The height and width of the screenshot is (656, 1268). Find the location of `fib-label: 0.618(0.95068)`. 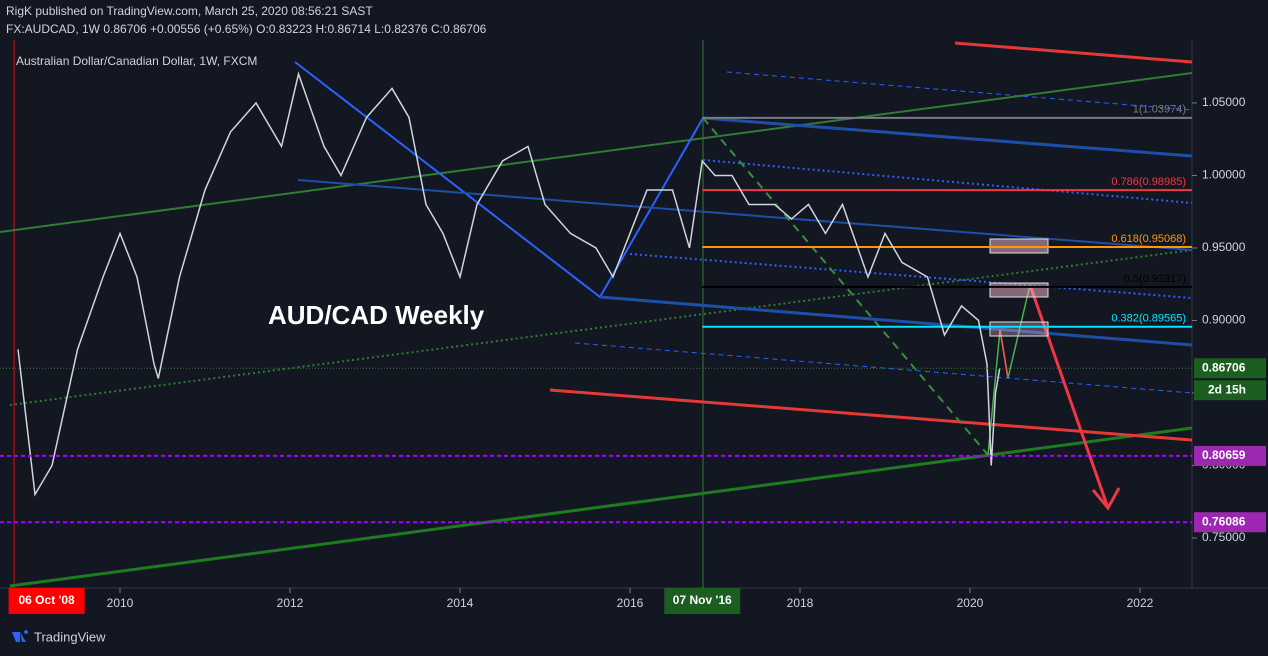

fib-label: 0.618(0.95068) is located at coordinates (1148, 239).